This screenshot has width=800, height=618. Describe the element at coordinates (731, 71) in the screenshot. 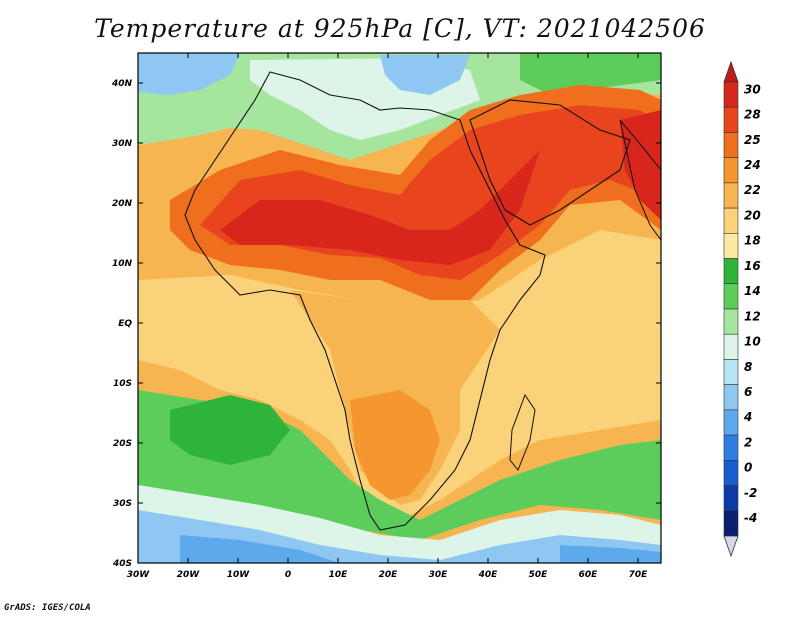

I see `colorbar-top-arrow` at that location.